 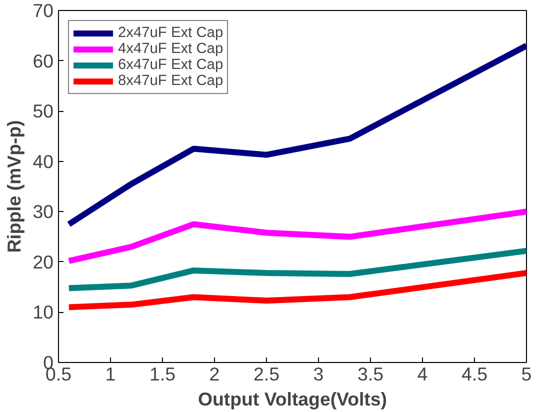 I want to click on x-tick-label: 5, so click(x=526, y=374).